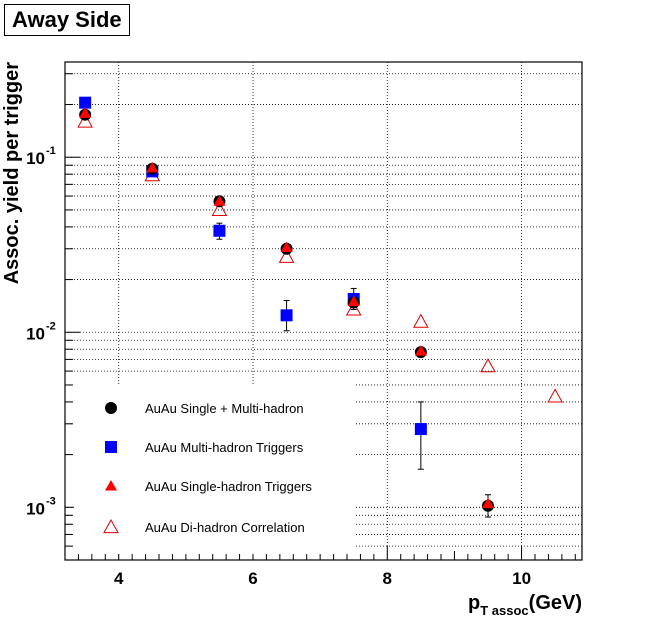  What do you see at coordinates (224, 408) in the screenshot?
I see `legend-label: AuAu Single + Multi-hadron` at bounding box center [224, 408].